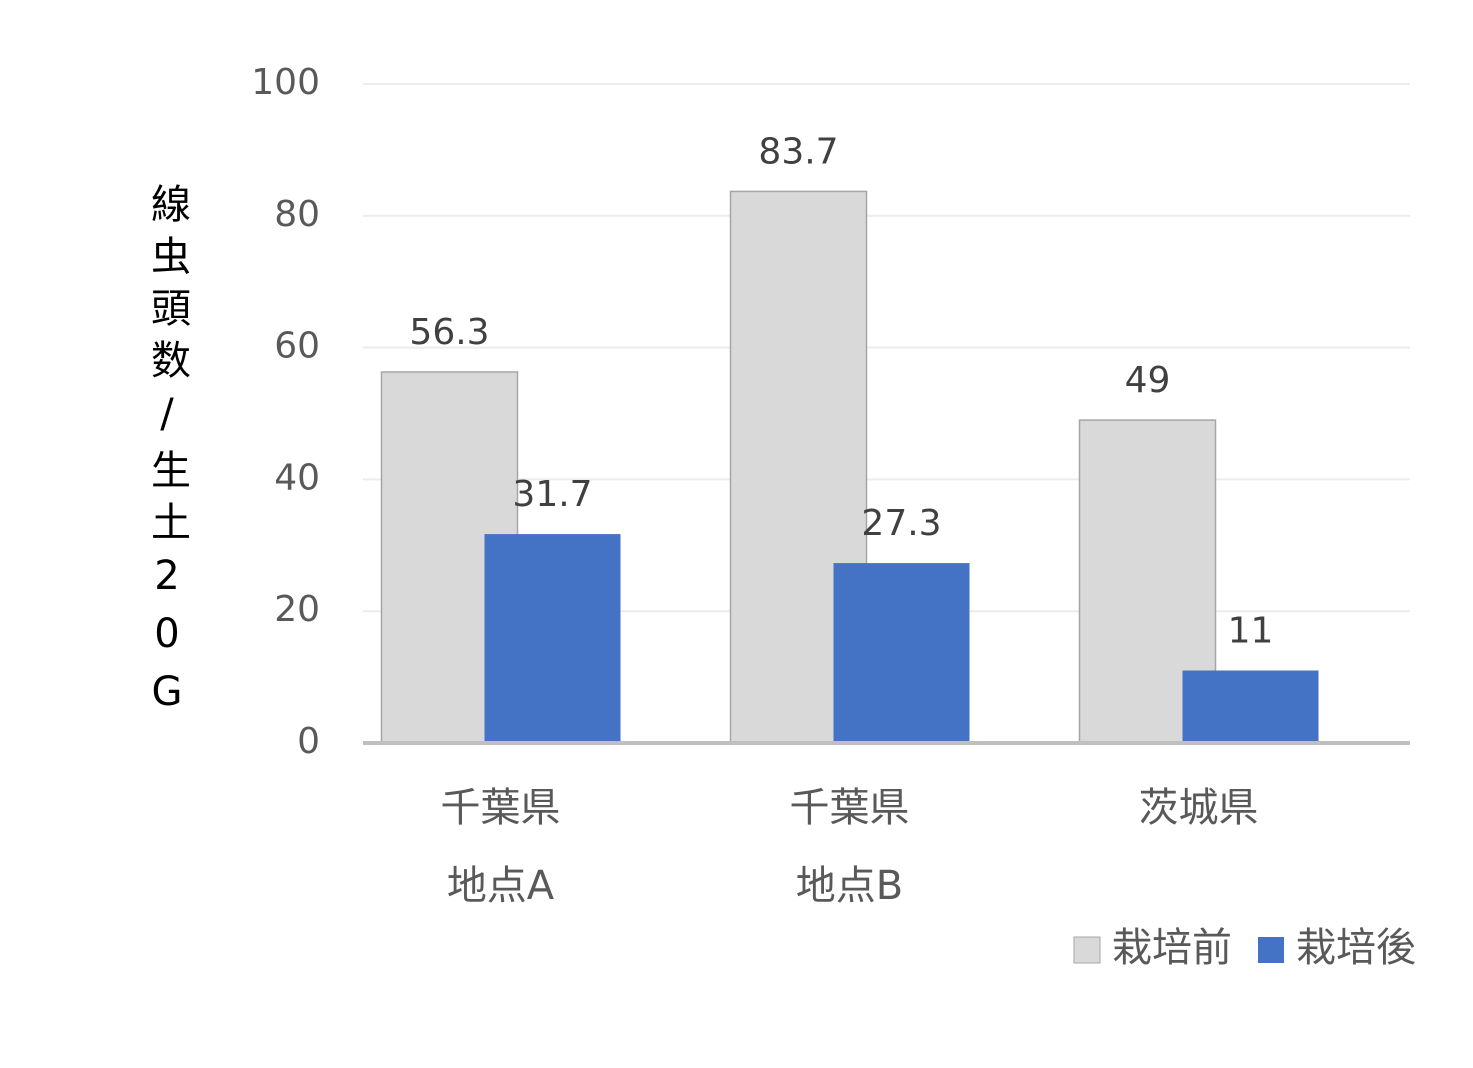  Describe the element at coordinates (285, 82) in the screenshot. I see `y-tick-label: 100` at that location.